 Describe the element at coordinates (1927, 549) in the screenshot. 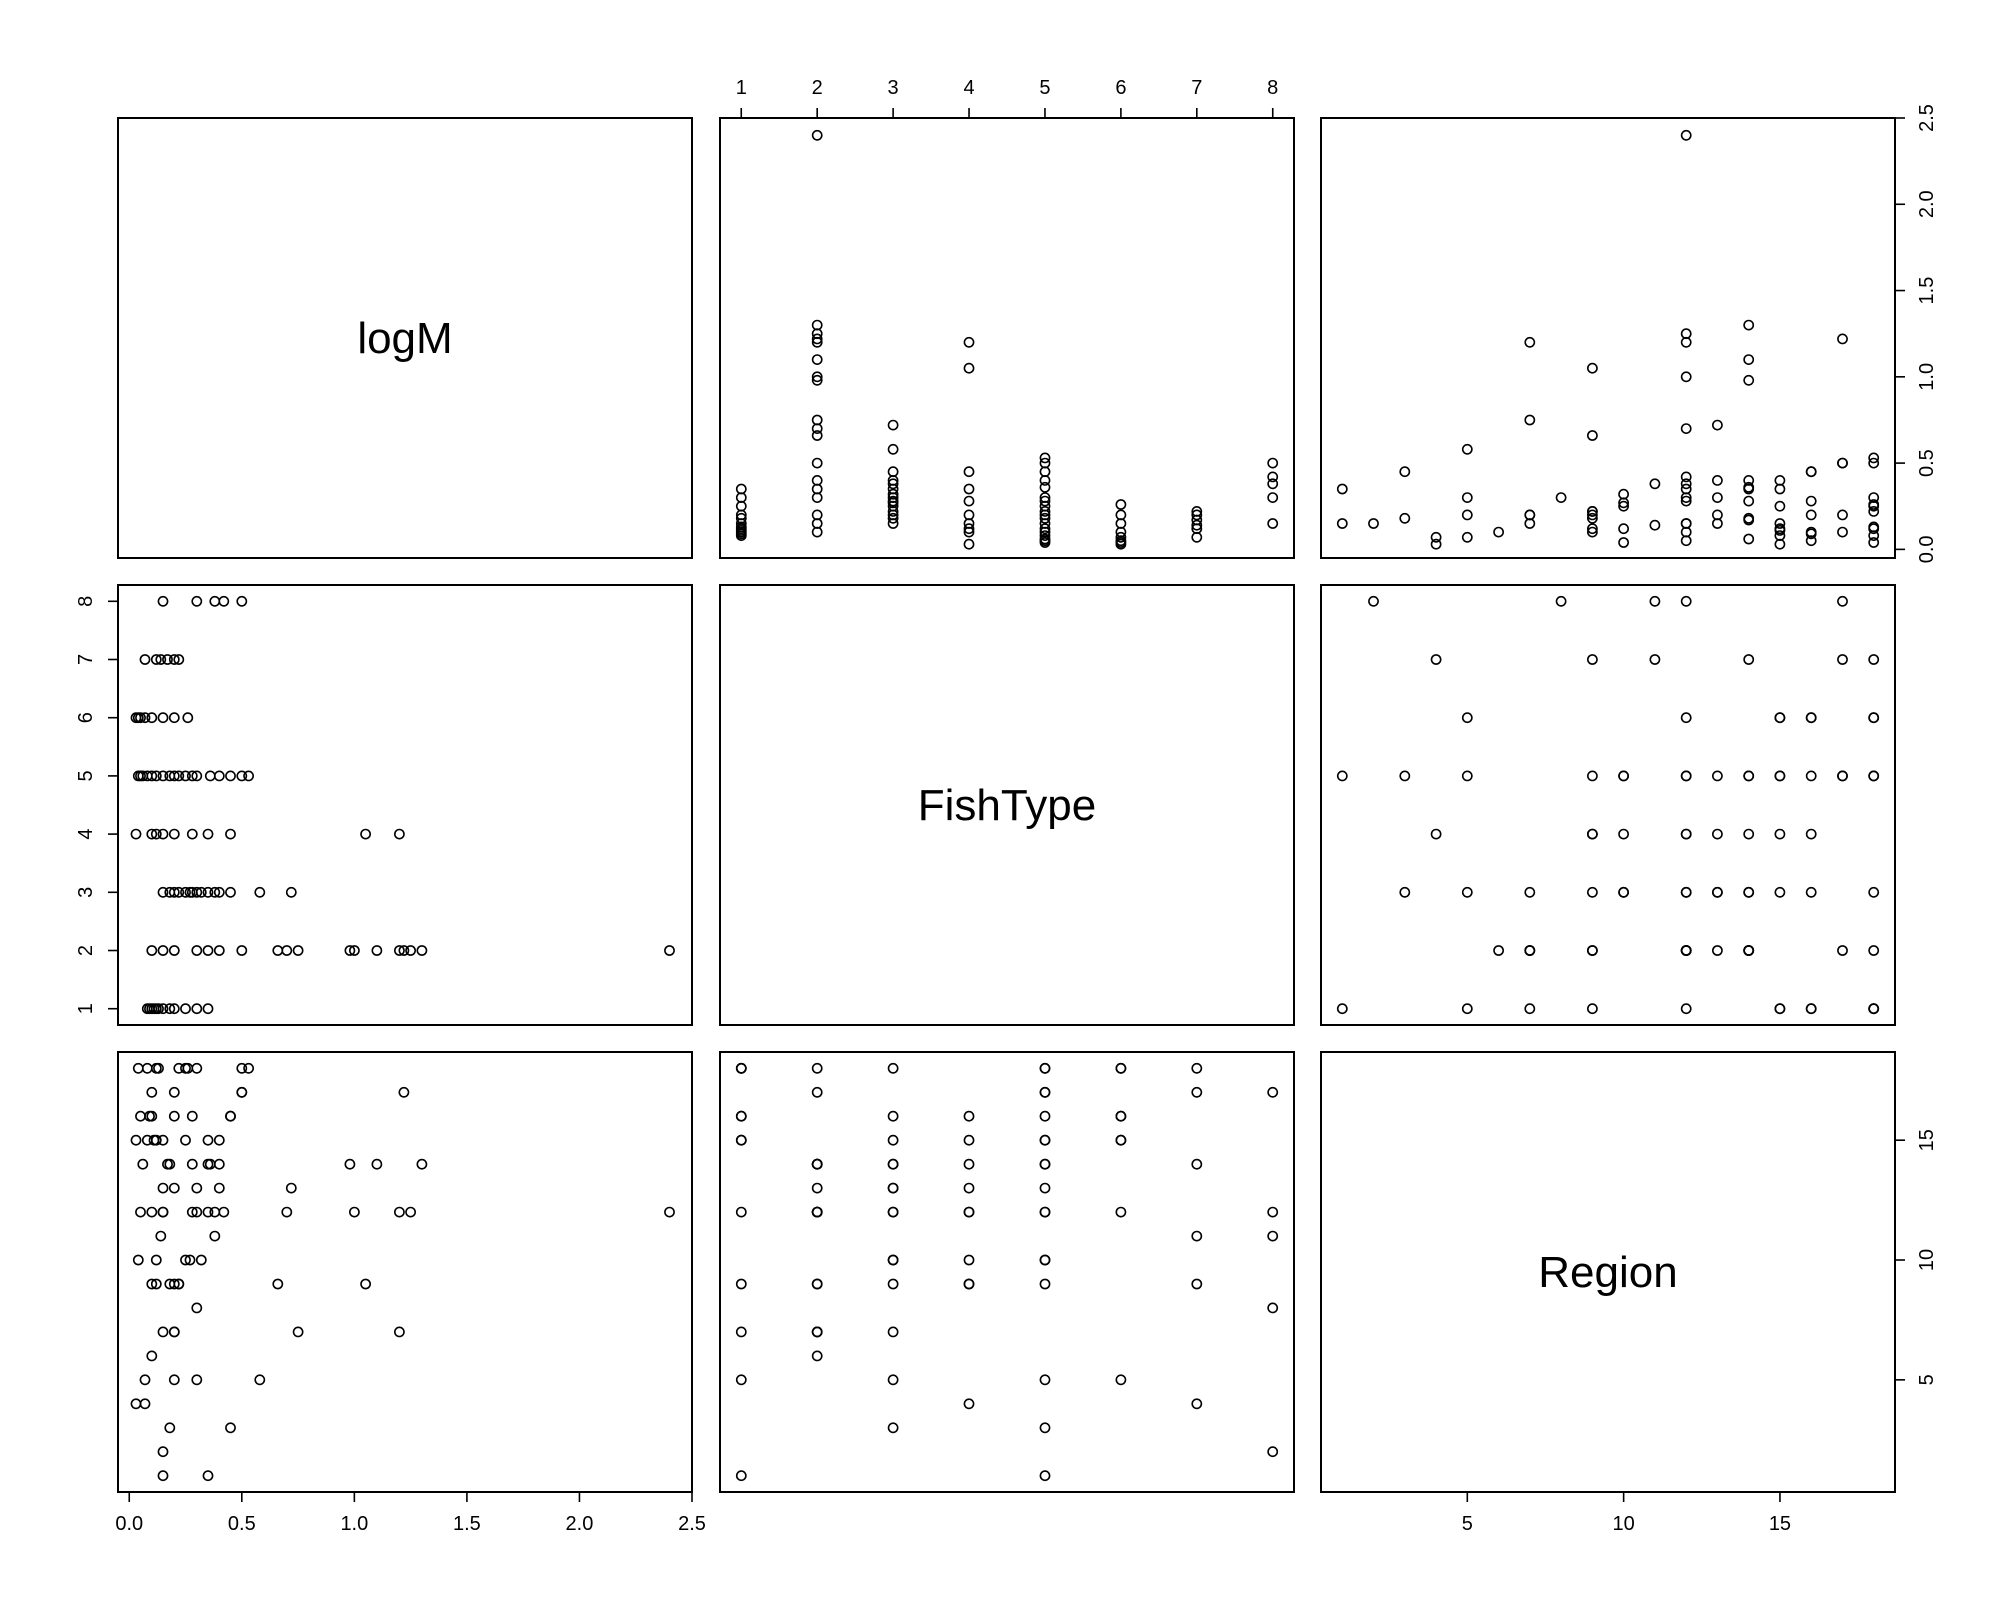

I see `y-tick-label-logM: 0.0` at that location.